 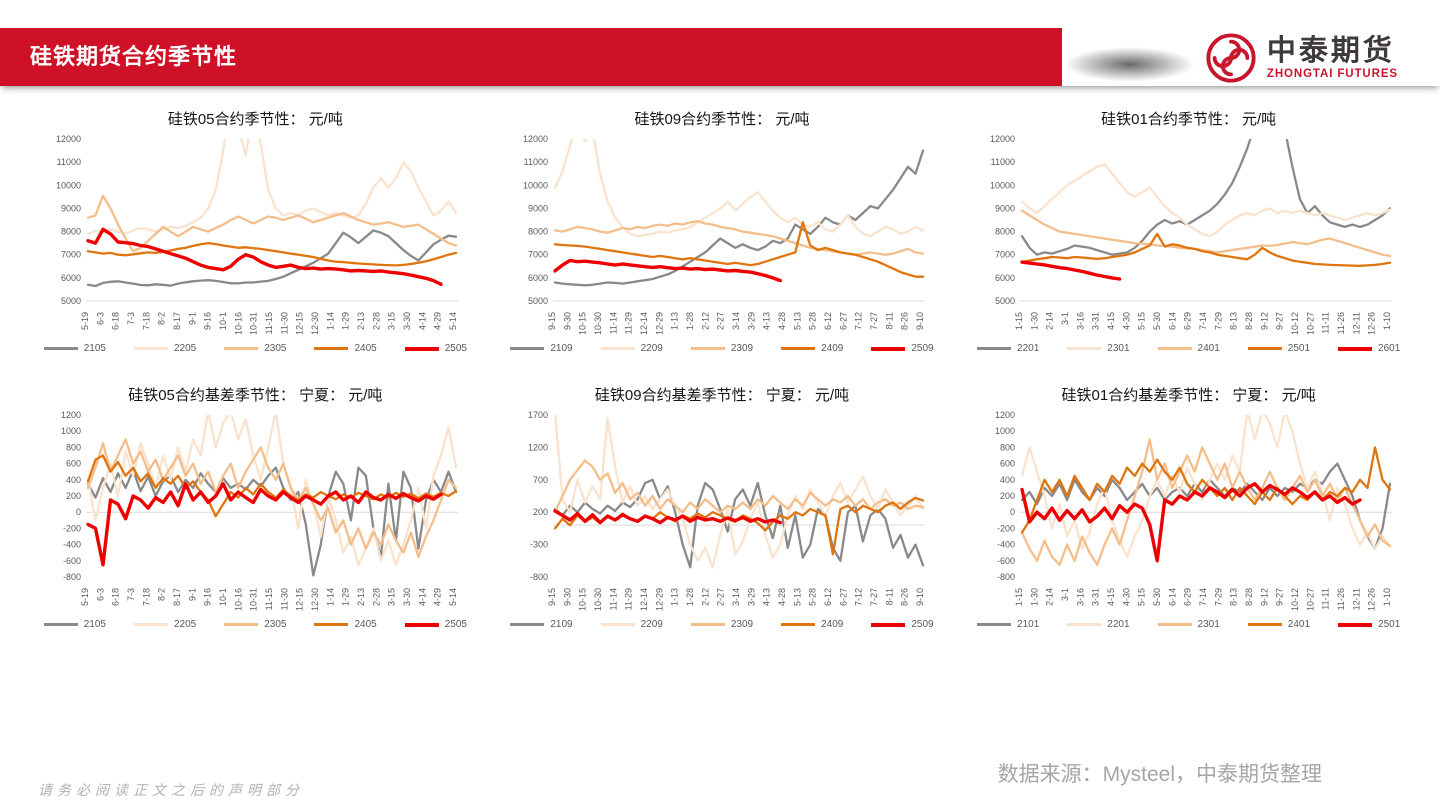 What do you see at coordinates (1005, 278) in the screenshot?
I see `y-axis-label: 6000` at bounding box center [1005, 278].